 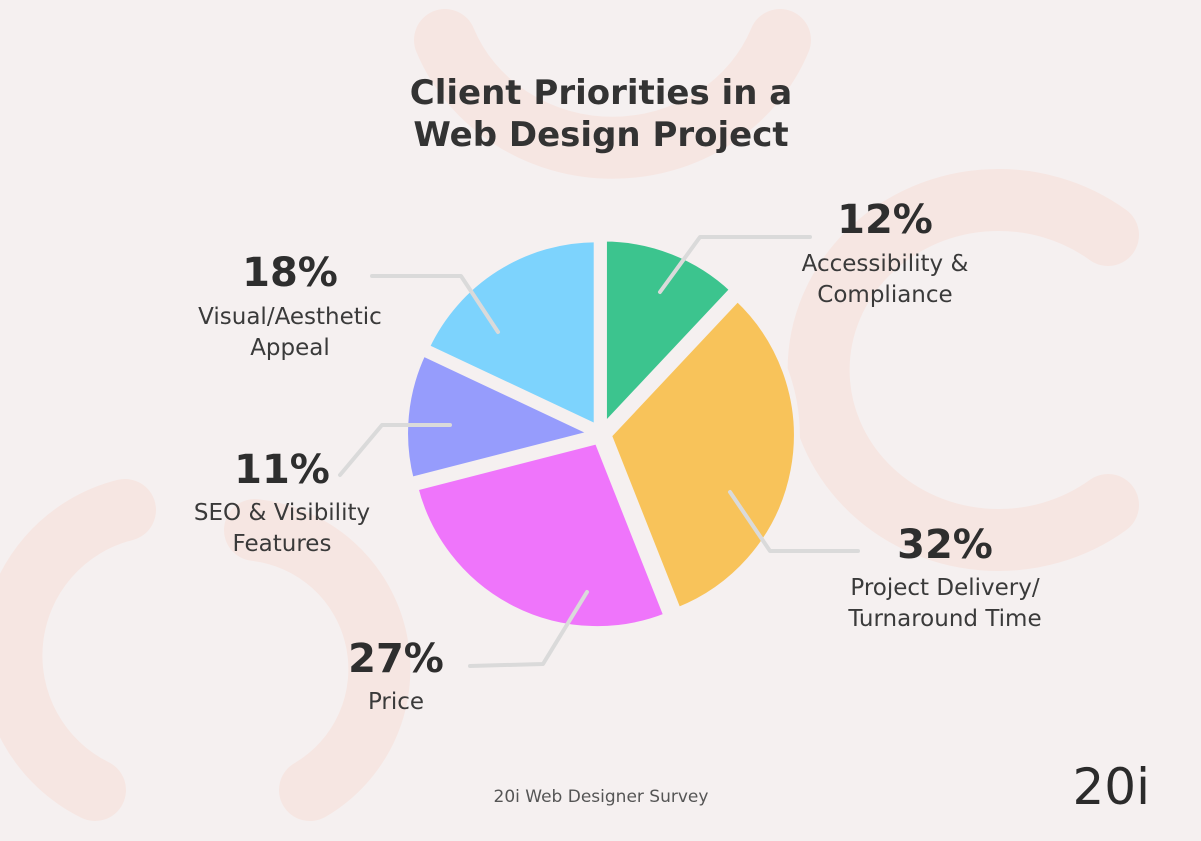 I want to click on label-seo: 11% SEO & Visibility Features, so click(x=282, y=502).